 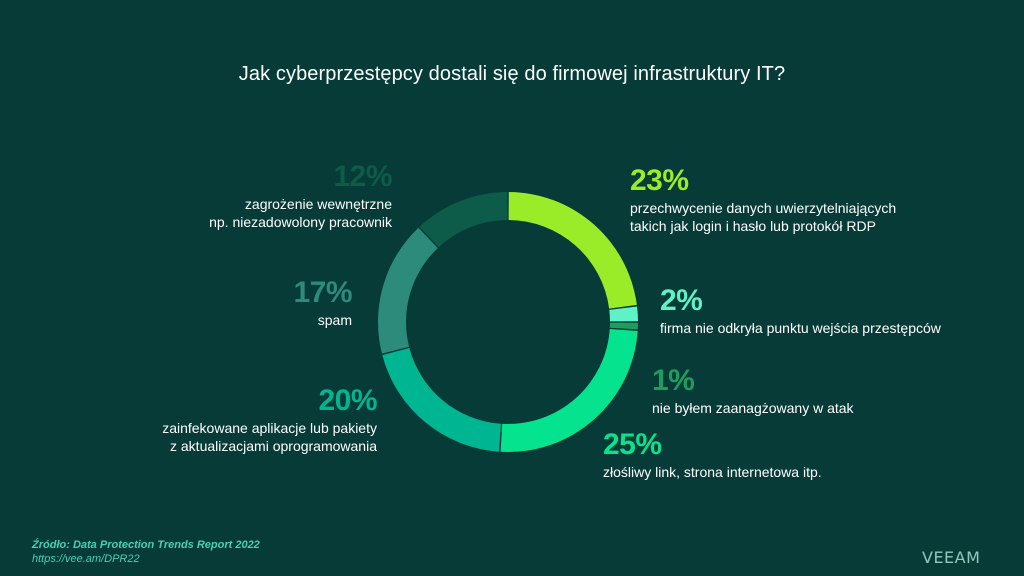 I want to click on label-not-involved: 1% nie byłem zaanagżowany w atak, so click(x=753, y=392).